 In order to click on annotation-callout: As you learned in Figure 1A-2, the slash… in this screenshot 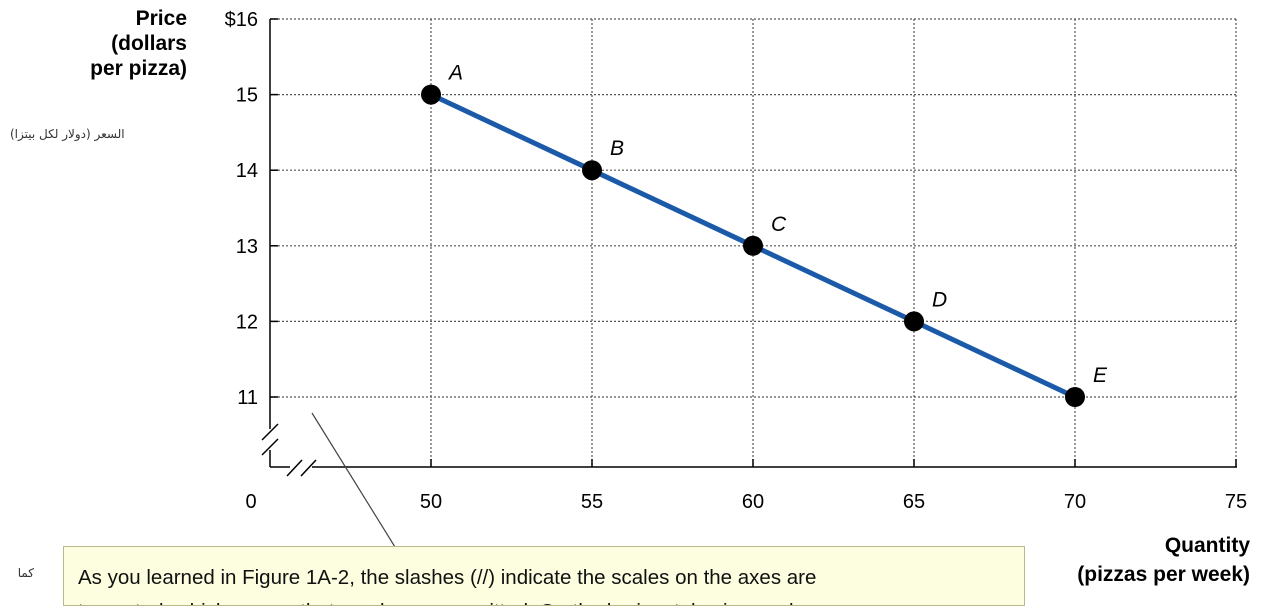, I will do `click(544, 576)`.